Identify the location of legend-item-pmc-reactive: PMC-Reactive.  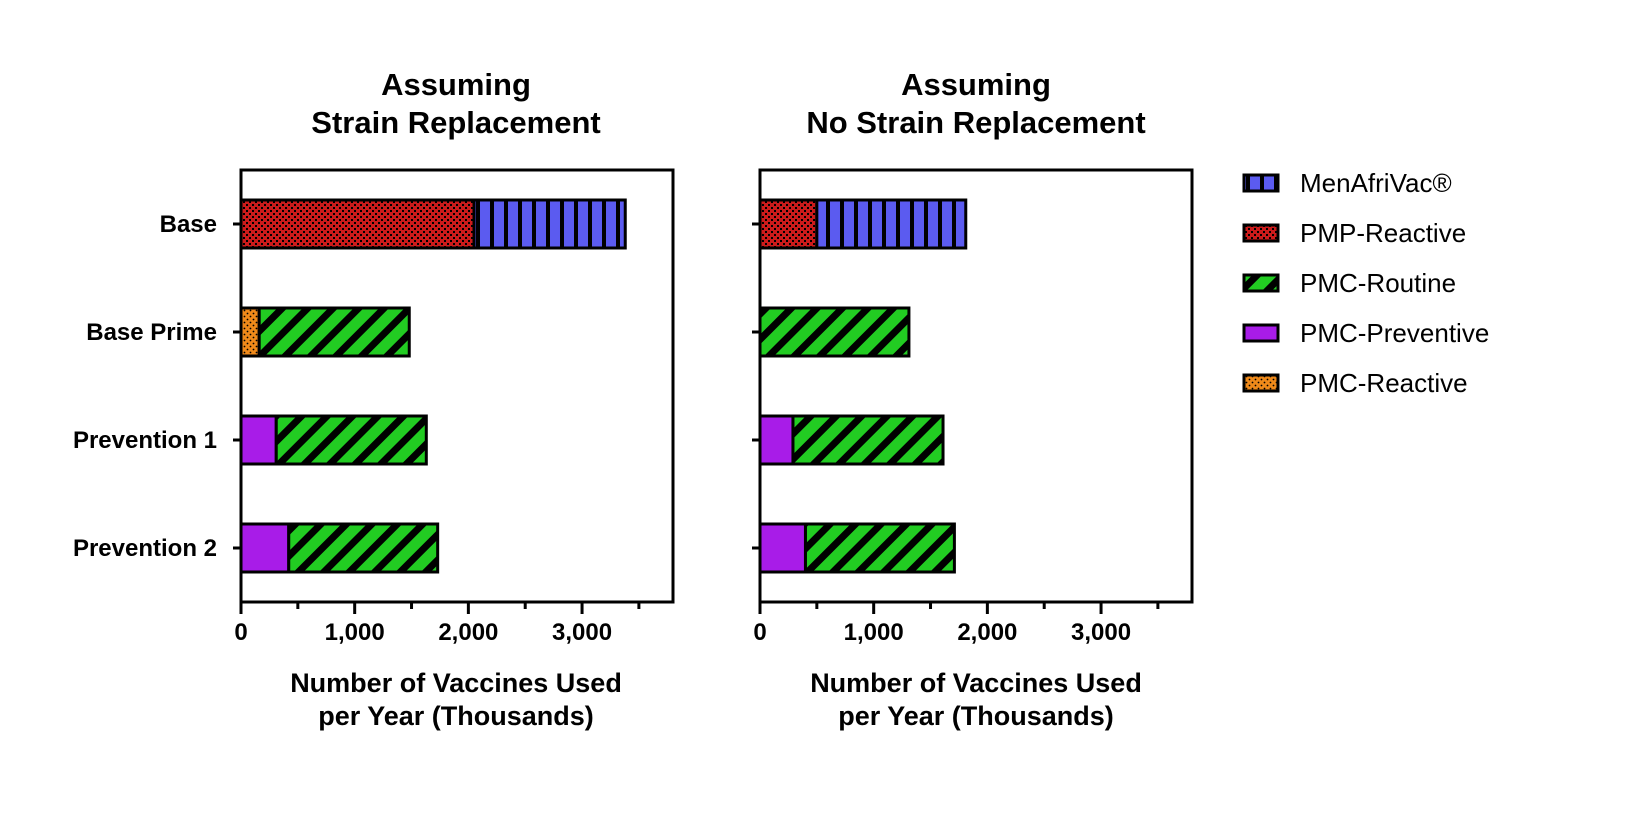
(1355, 383).